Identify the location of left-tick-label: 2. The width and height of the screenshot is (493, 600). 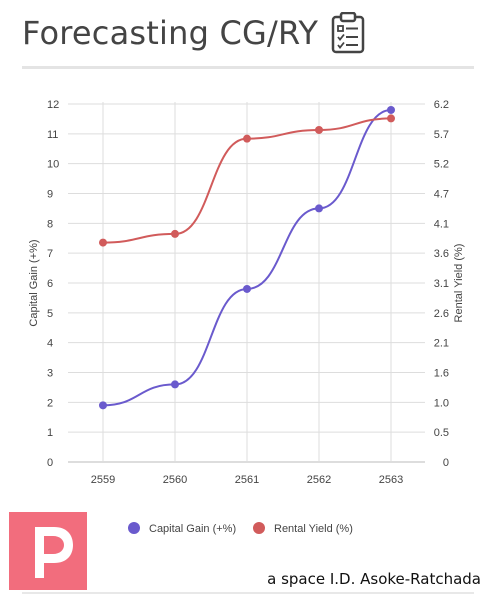
(50, 403).